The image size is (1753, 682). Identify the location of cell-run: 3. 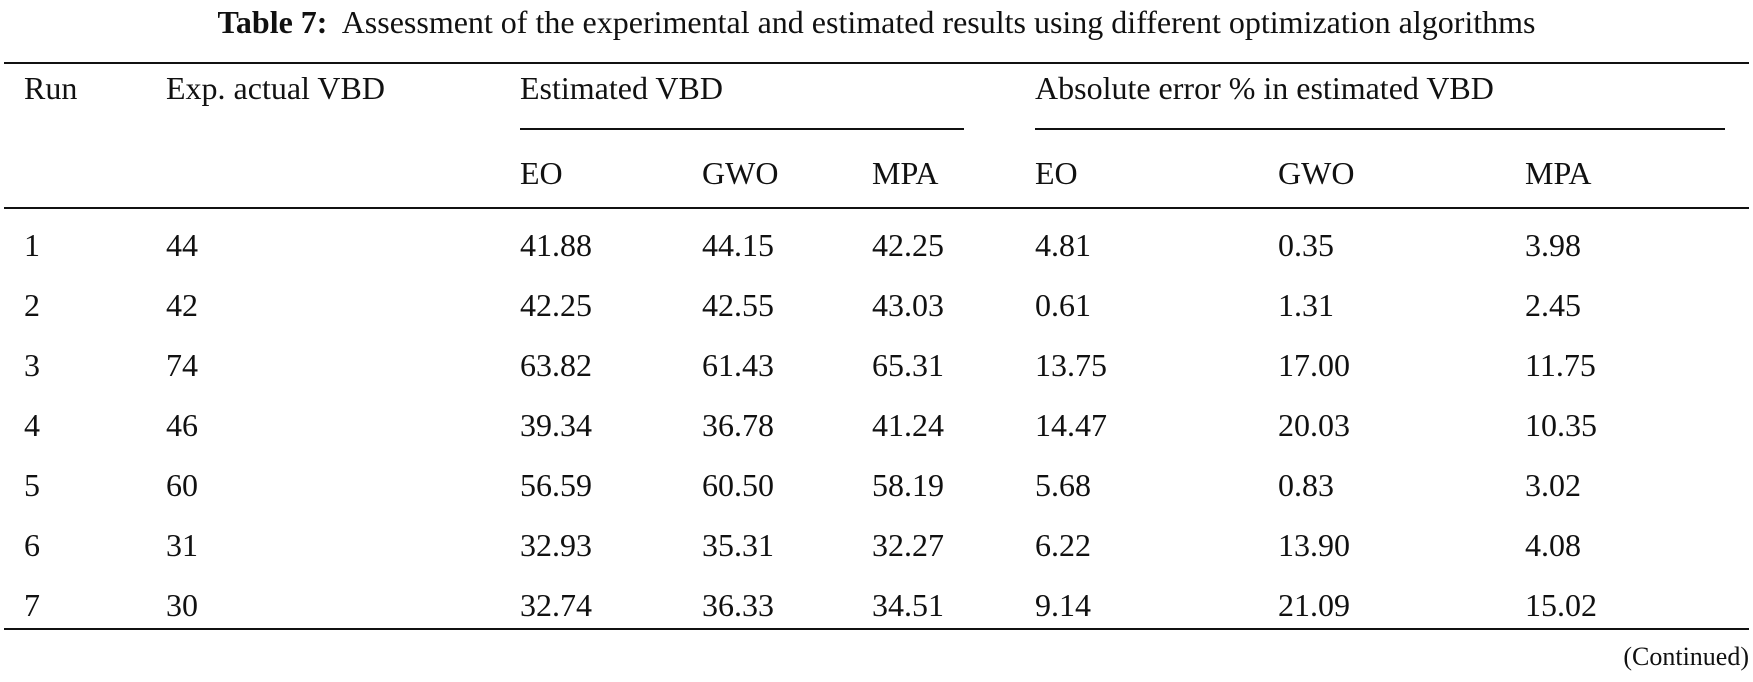
(32, 365).